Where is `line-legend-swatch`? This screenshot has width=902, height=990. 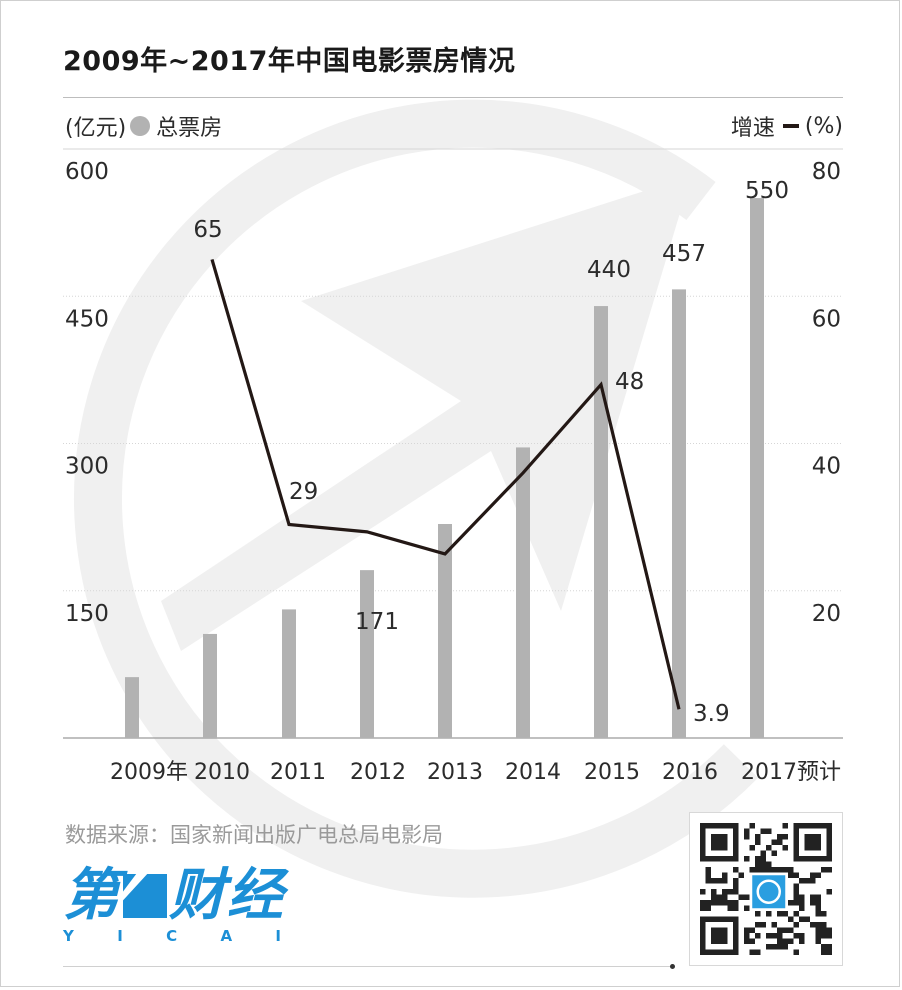
line-legend-swatch is located at coordinates (790, 126).